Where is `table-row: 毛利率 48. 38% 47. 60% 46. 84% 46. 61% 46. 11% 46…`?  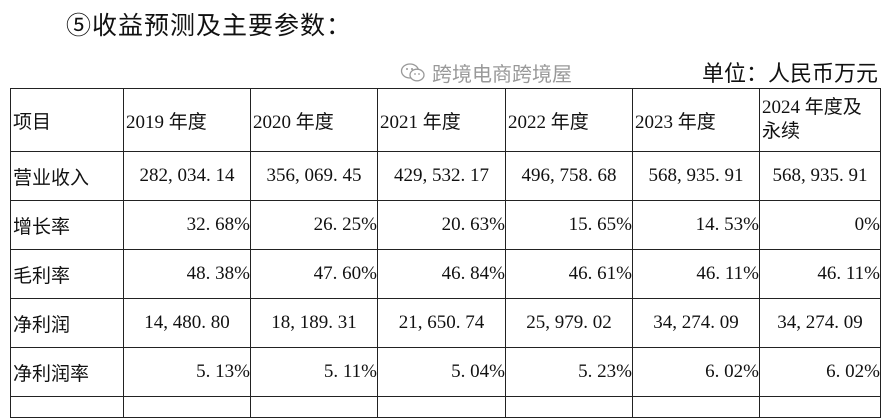
table-row: 毛利率 48. 38% 47. 60% 46. 84% 46. 61% 46. 11% 46… is located at coordinates (445, 274).